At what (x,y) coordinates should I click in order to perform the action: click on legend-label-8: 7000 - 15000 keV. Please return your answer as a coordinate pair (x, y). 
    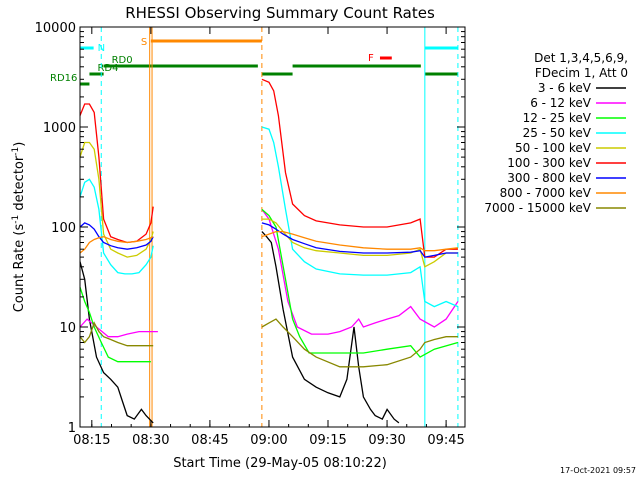
    Looking at the image, I should click on (537, 208).